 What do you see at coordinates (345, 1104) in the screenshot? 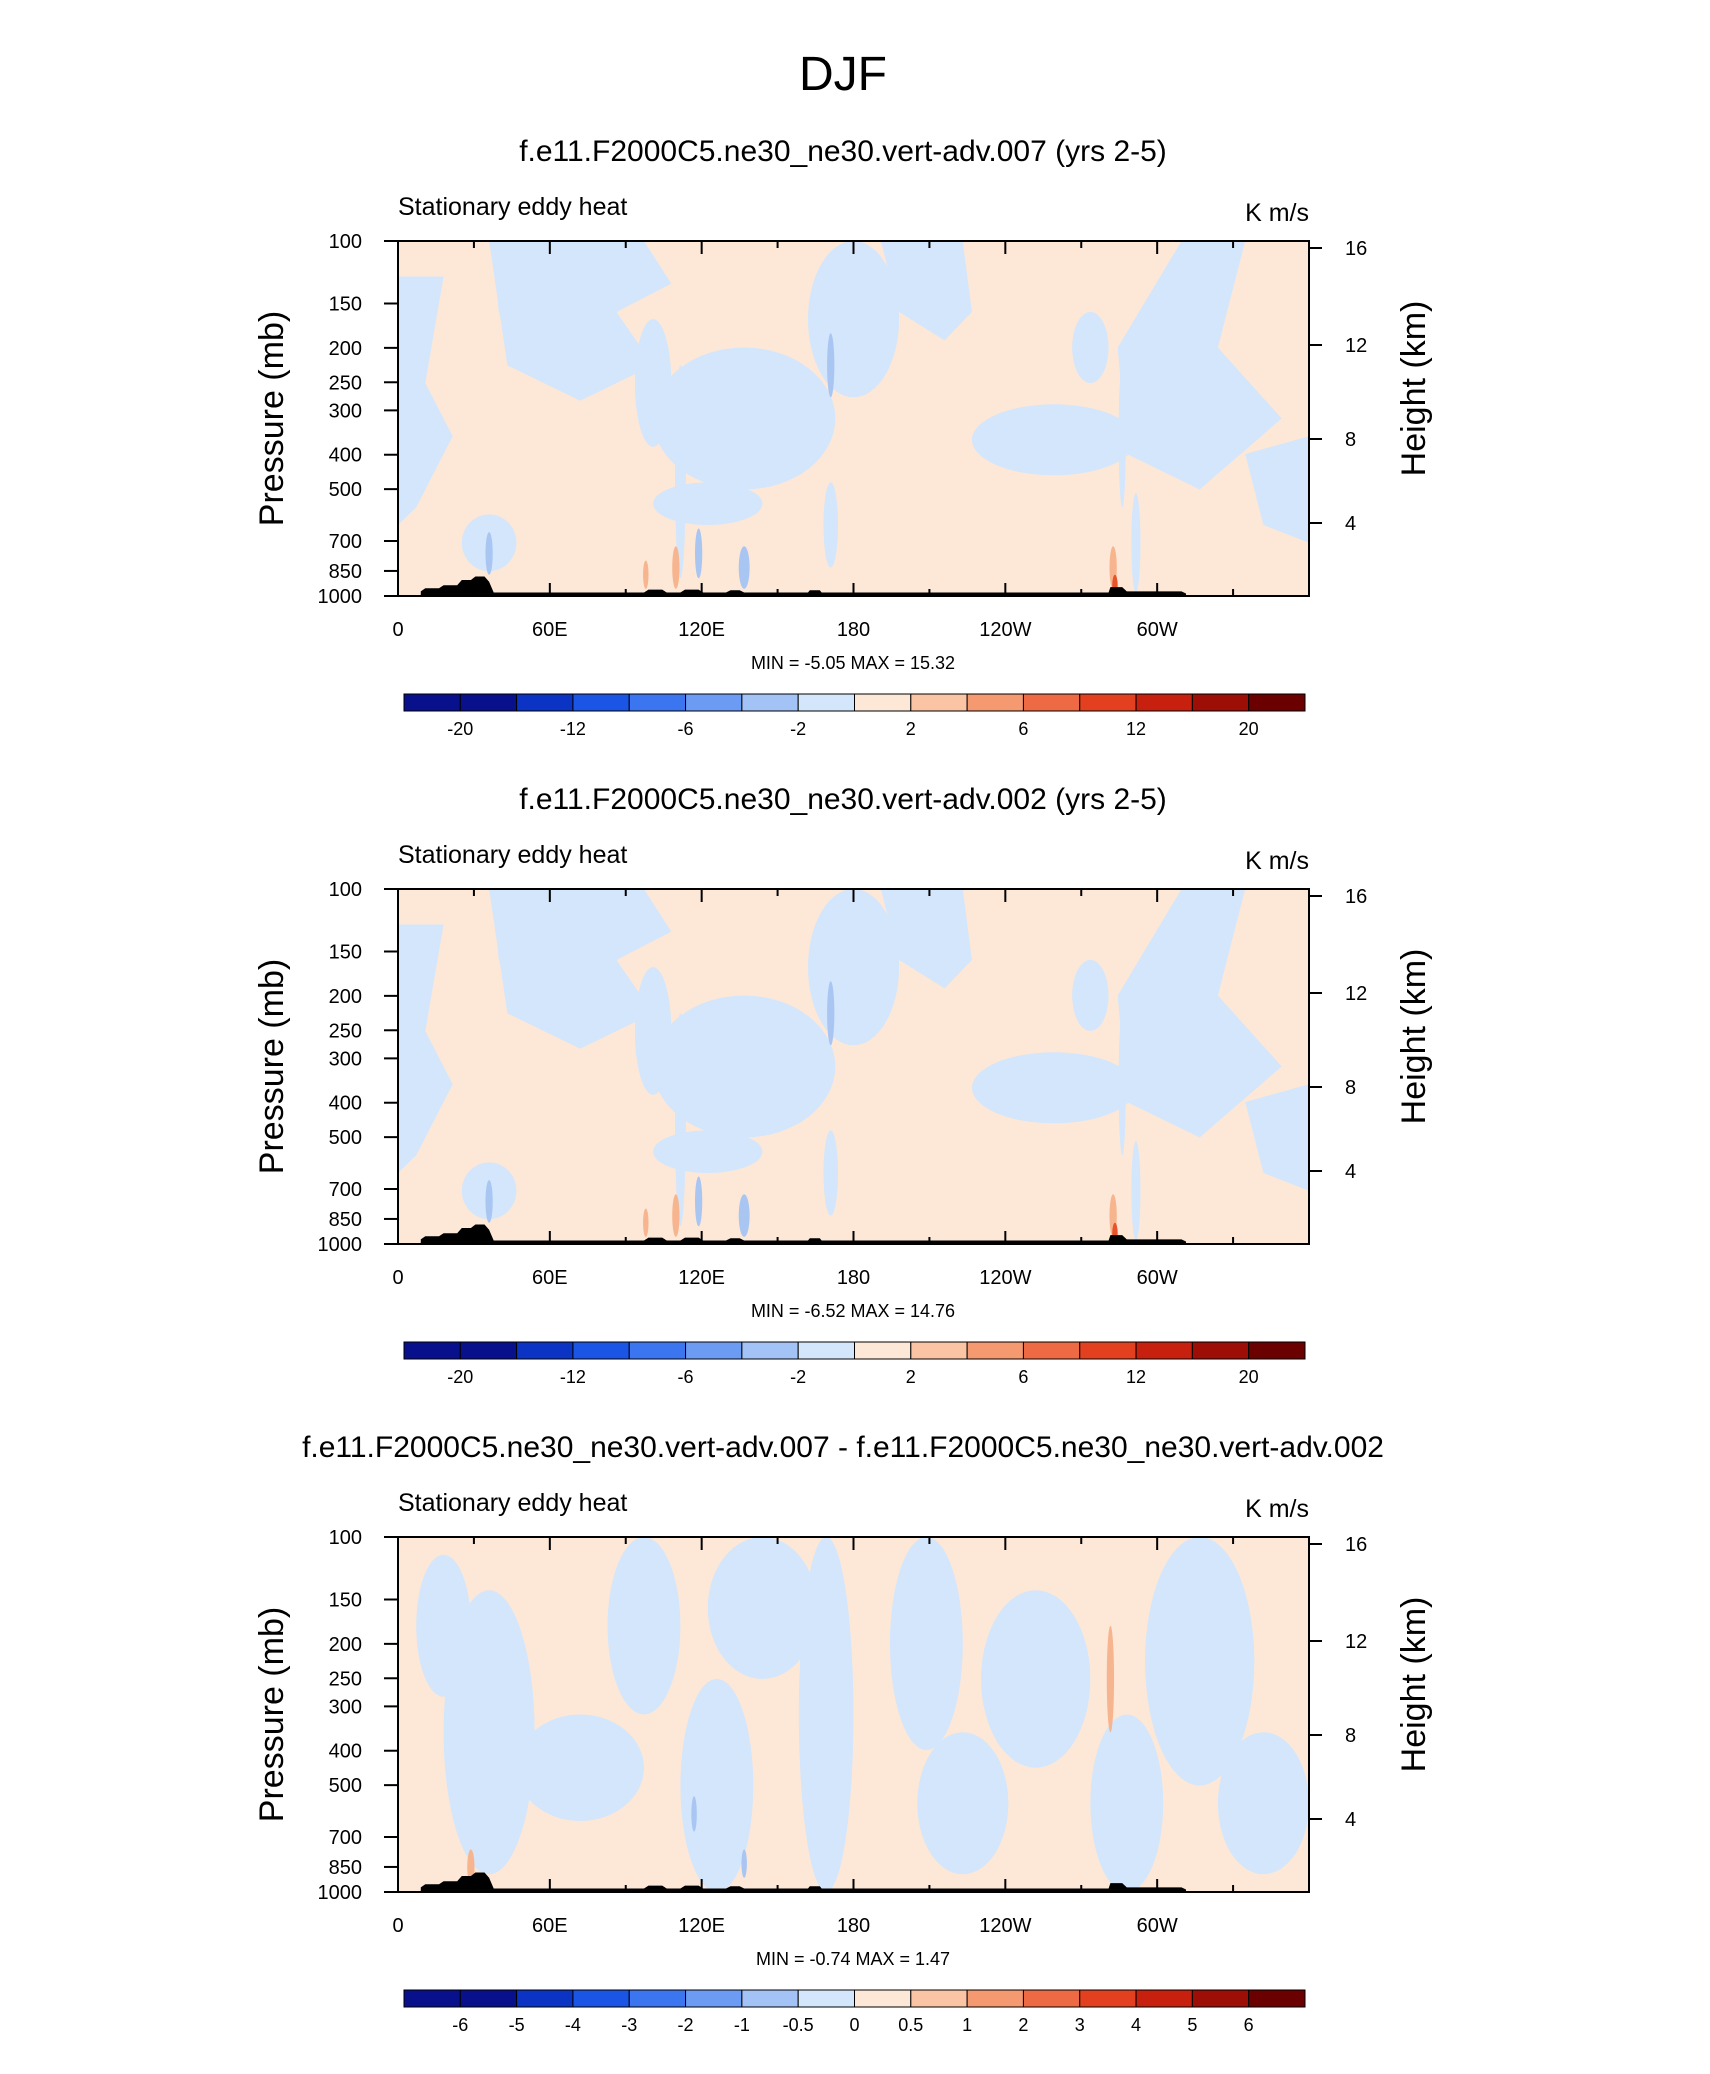
I see `y-tick-label: 400` at bounding box center [345, 1104].